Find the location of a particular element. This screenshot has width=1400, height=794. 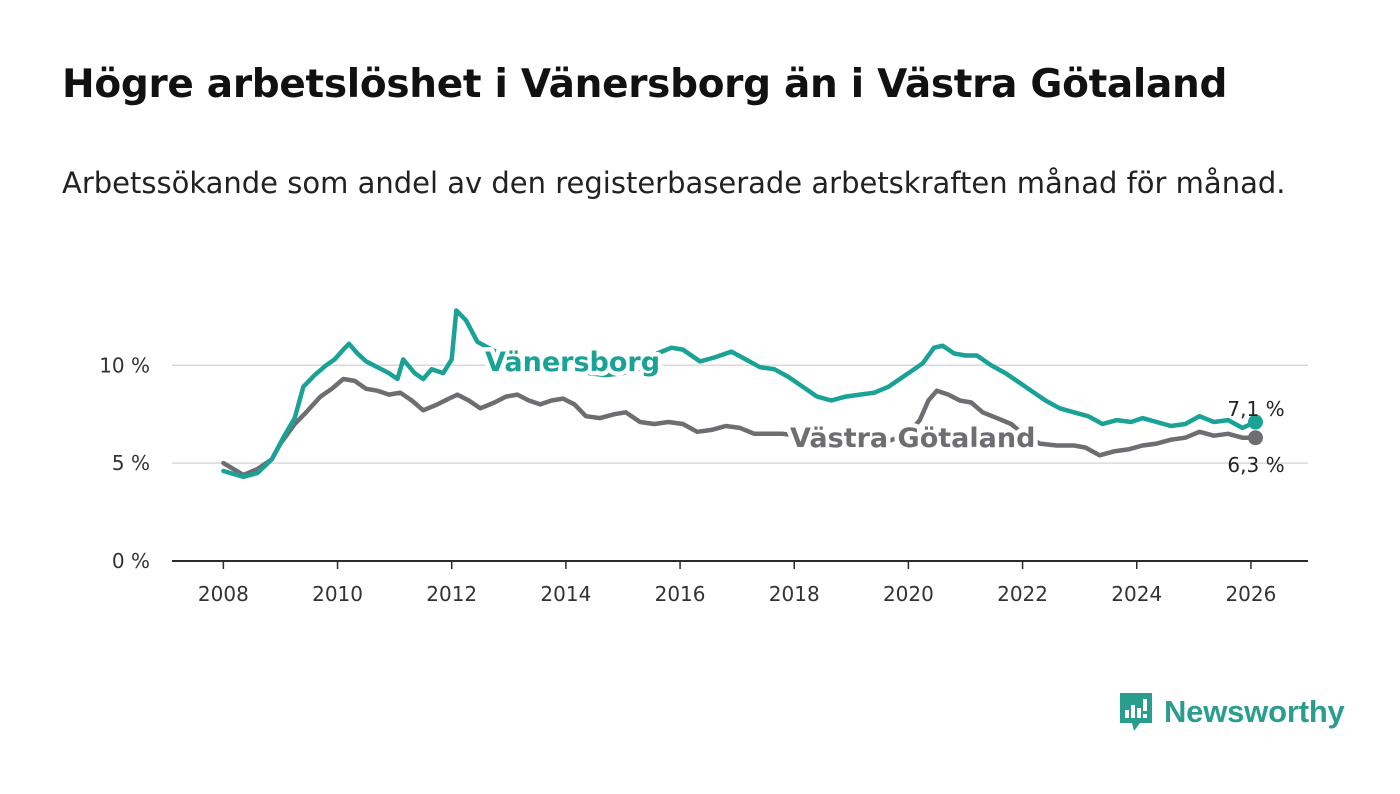

brand-logo: Newsworthy is located at coordinates (1231, 712).